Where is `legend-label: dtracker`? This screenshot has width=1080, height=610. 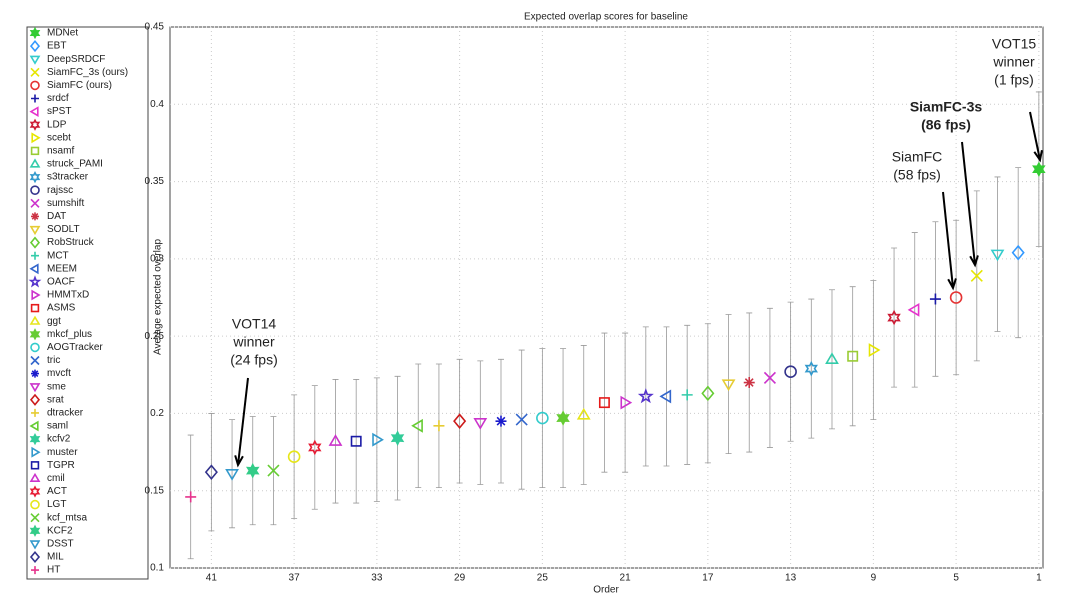
legend-label: dtracker is located at coordinates (65, 413).